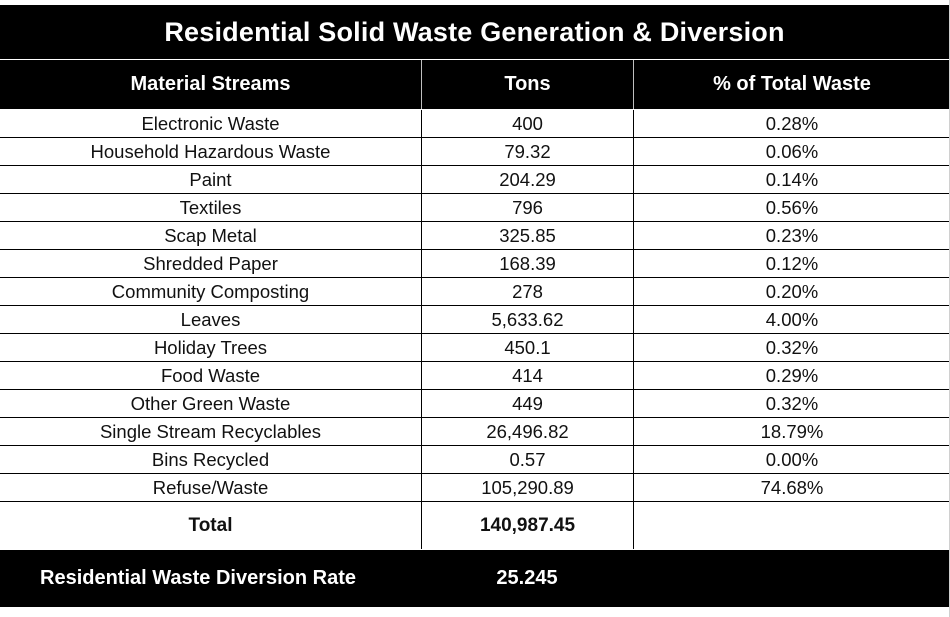  Describe the element at coordinates (210, 291) in the screenshot. I see `material-stream-cell: Community Composting` at that location.